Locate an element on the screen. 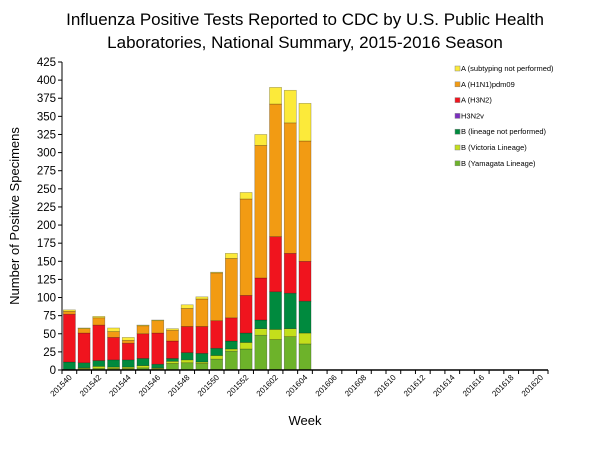 Image resolution: width=600 pixels, height=450 pixels. legend-label: H3N2v is located at coordinates (472, 115).